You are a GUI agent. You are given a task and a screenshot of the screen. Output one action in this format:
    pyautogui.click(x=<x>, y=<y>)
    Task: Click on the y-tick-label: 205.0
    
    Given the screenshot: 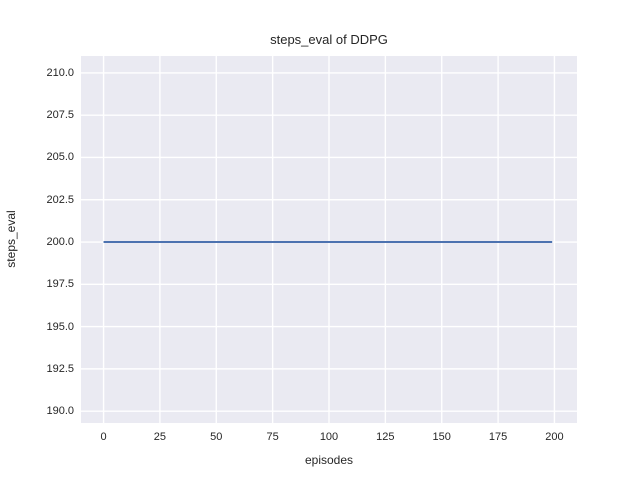 What is the action you would take?
    pyautogui.click(x=60, y=157)
    